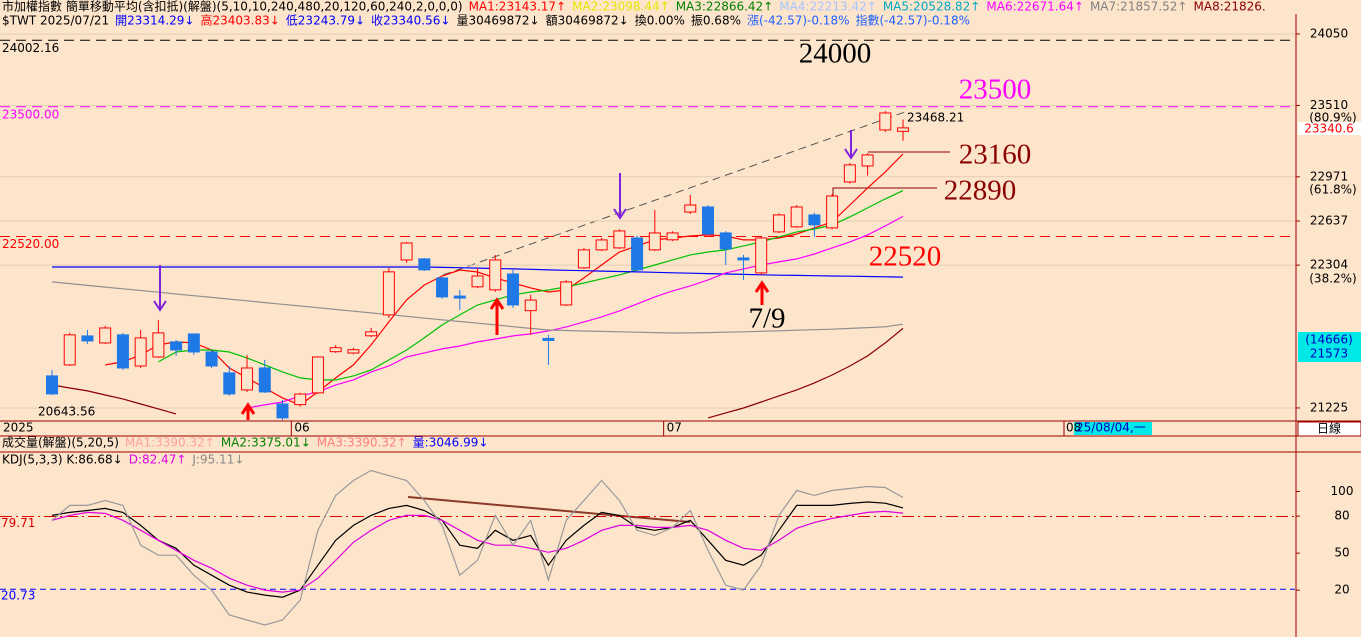 The image size is (1361, 637). What do you see at coordinates (170, 443) in the screenshot?
I see `header-text: MA1:3390.32↑` at bounding box center [170, 443].